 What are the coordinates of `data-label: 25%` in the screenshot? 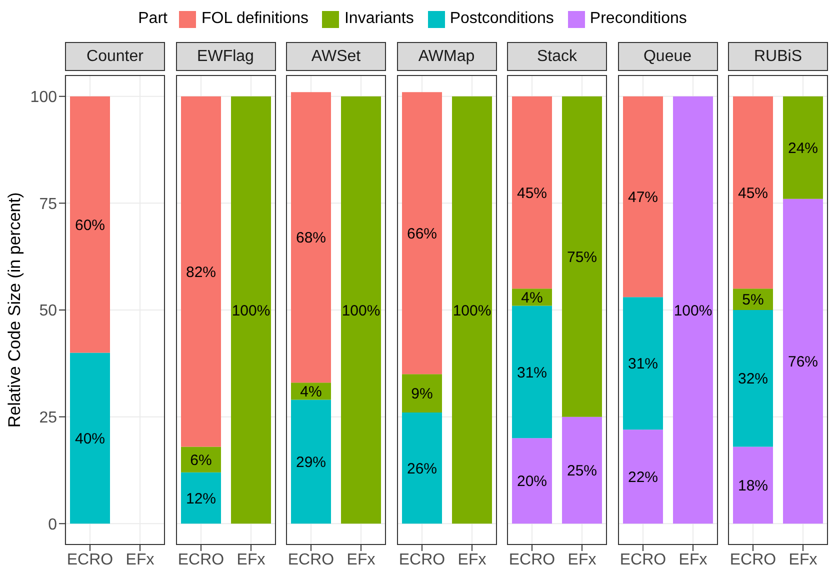 It's located at (582, 471).